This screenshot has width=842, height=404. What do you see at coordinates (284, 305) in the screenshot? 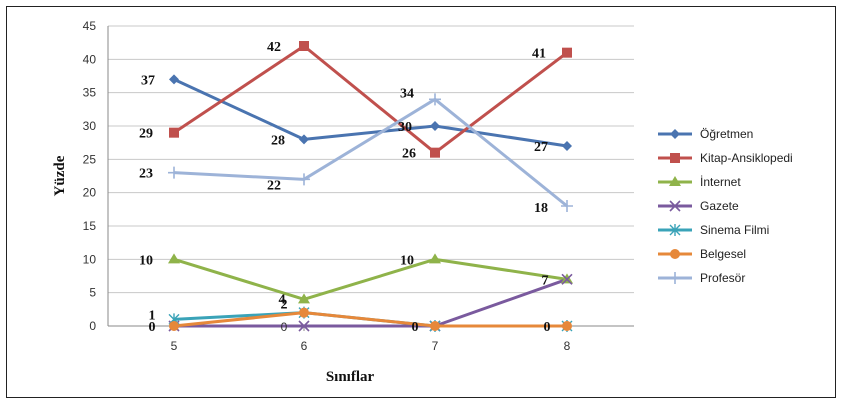
I see `data-label: 2` at bounding box center [284, 305].